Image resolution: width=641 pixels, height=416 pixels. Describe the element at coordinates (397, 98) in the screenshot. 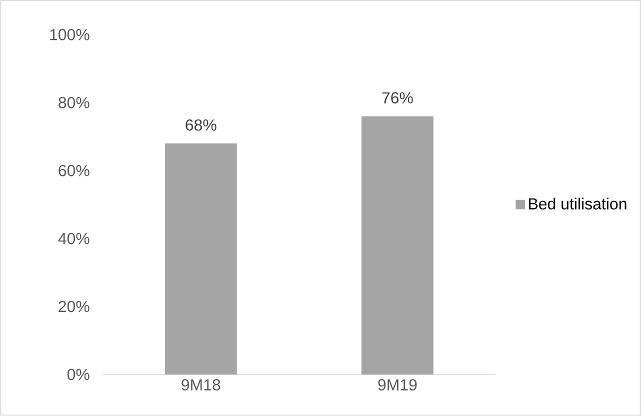

I see `data-label: 76%` at that location.